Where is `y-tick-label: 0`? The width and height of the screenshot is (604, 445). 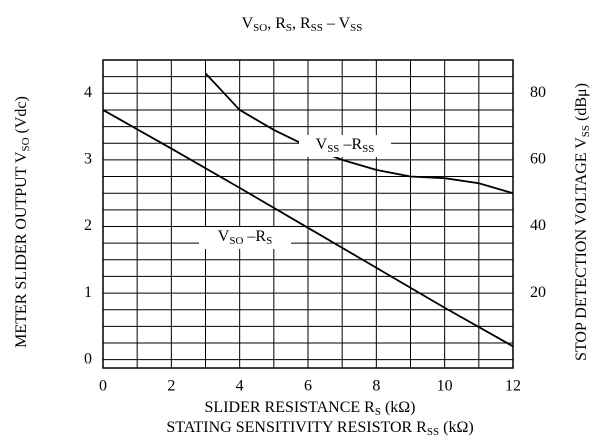 y-tick-label: 0 is located at coordinates (88, 358).